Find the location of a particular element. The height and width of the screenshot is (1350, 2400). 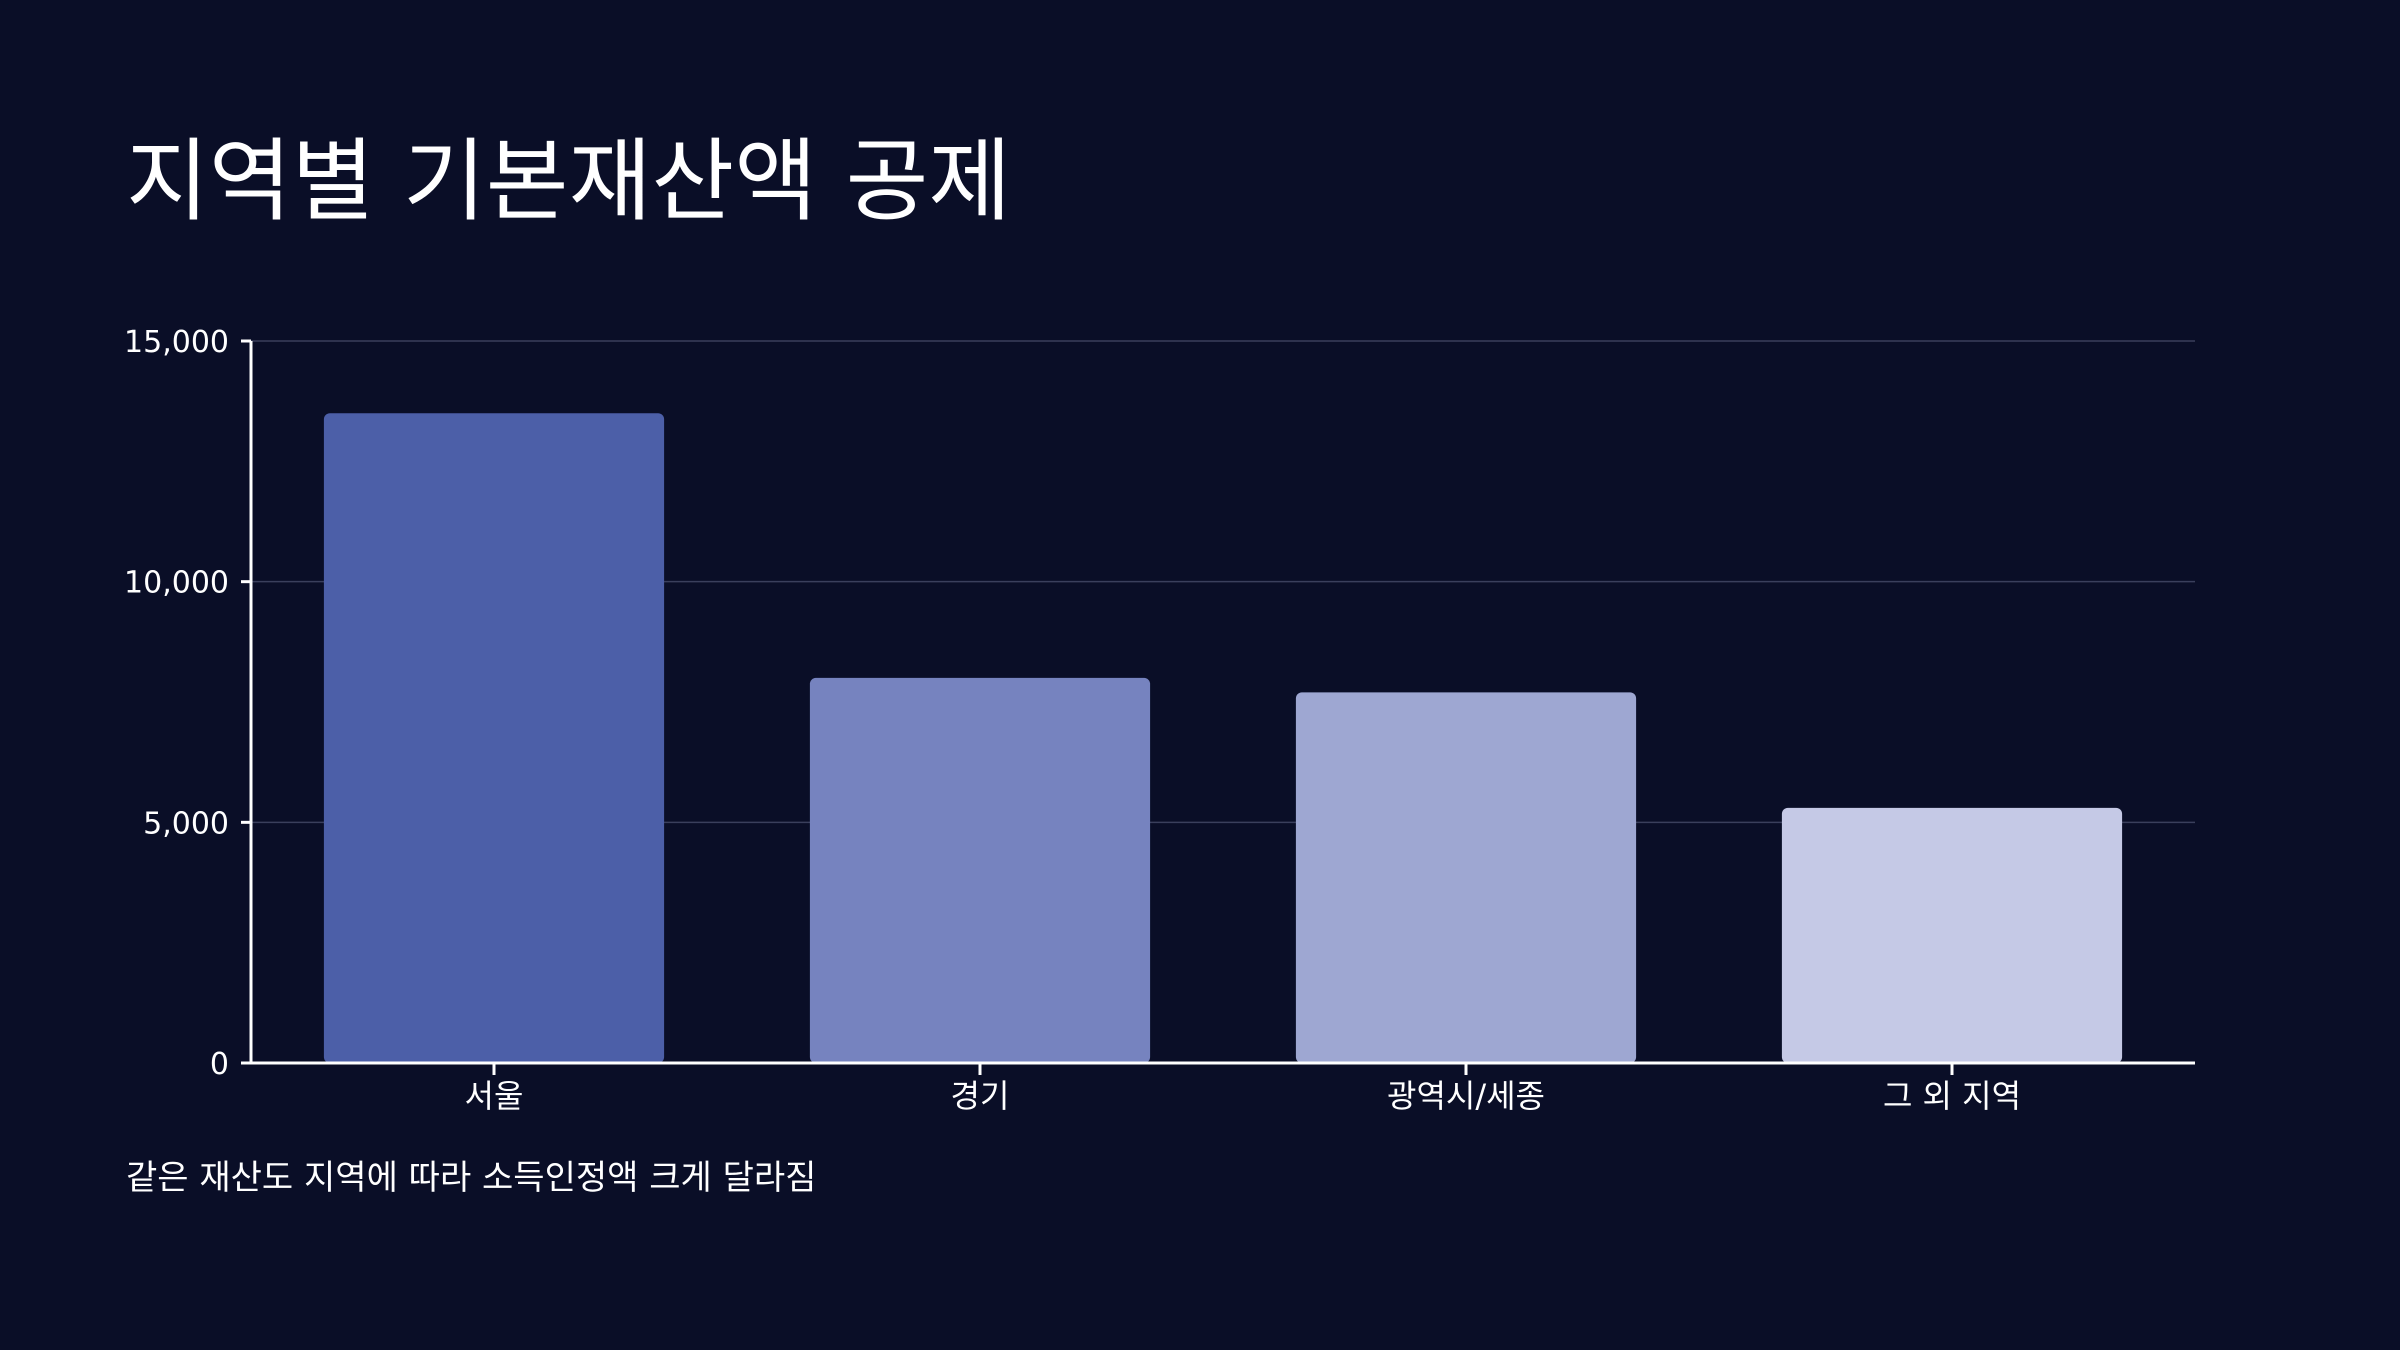

x-tick-label: 그 외 지역 is located at coordinates (1952, 1096).